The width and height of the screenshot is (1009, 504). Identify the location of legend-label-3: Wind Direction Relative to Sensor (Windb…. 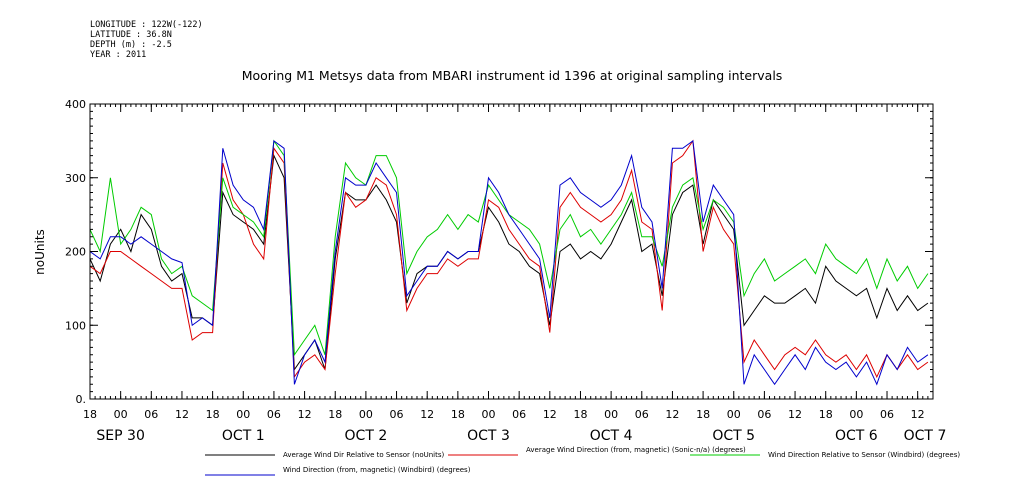
(864, 455).